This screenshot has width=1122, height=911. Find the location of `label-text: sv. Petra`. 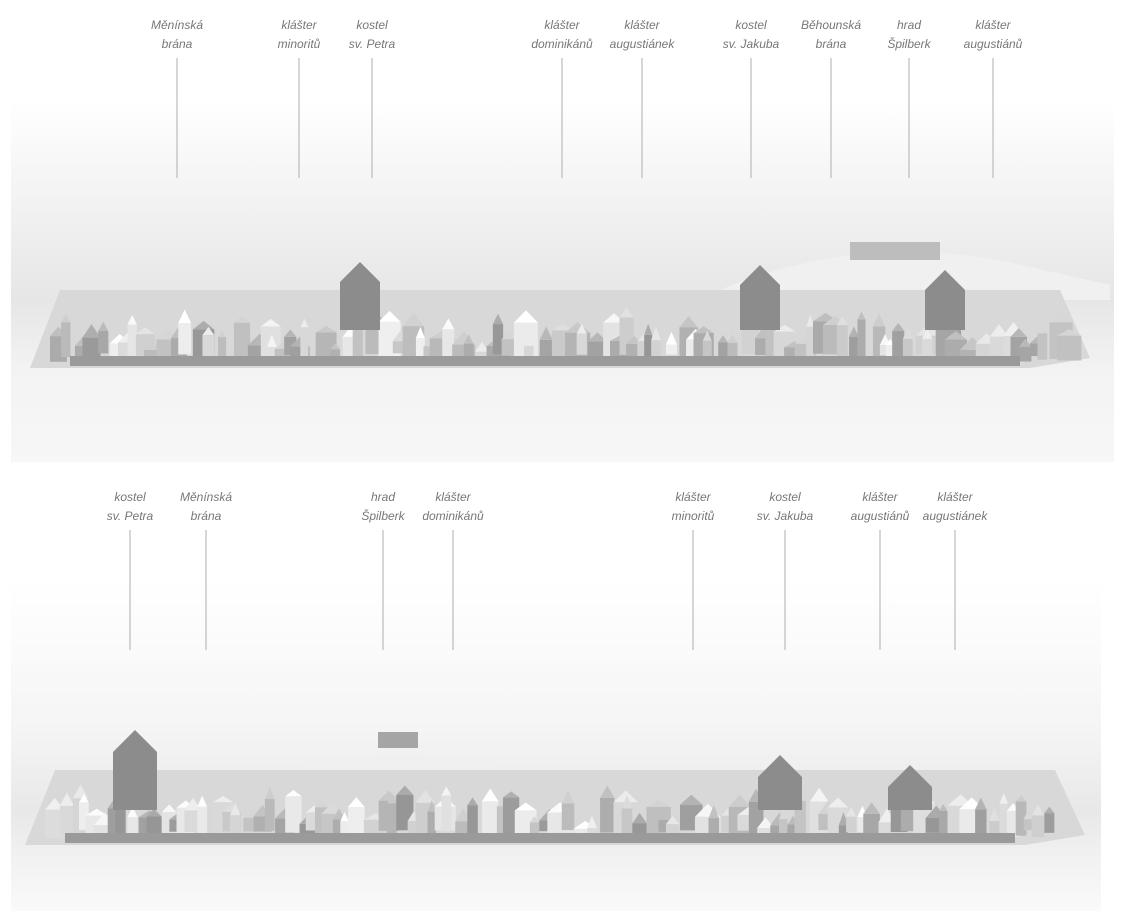

label-text: sv. Petra is located at coordinates (130, 516).